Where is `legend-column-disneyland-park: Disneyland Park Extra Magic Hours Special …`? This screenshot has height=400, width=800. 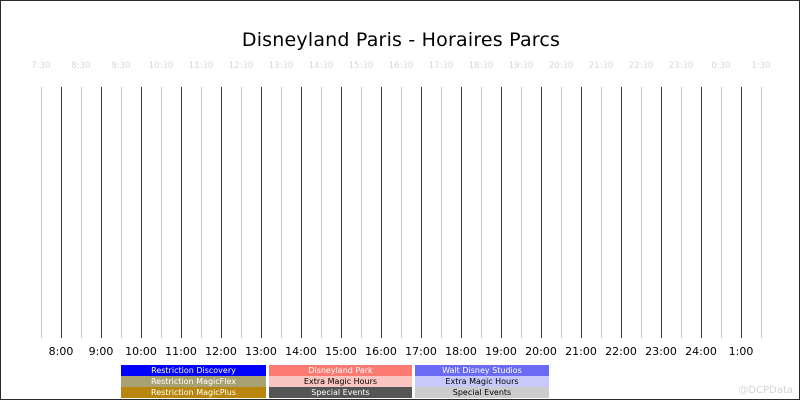
legend-column-disneyland-park: Disneyland Park Extra Magic Hours Special … is located at coordinates (340, 381).